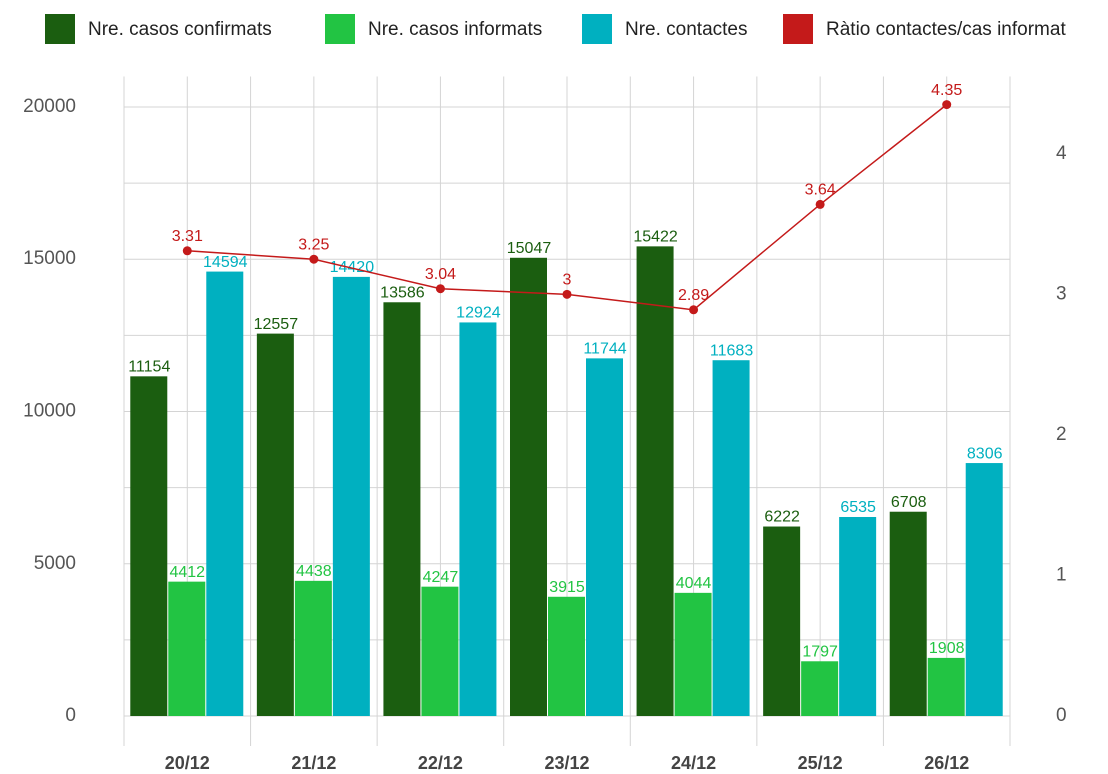 Image resolution: width=1108 pixels, height=774 pixels. Describe the element at coordinates (55, 563) in the screenshot. I see `y-tick-label: 5000` at that location.